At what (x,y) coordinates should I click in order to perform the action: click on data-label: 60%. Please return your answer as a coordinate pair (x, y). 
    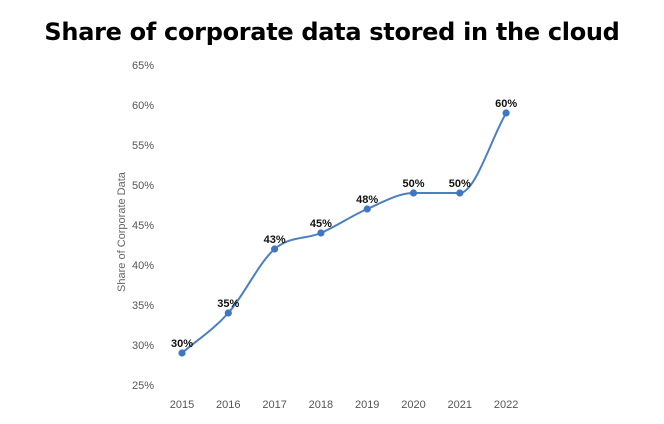
    Looking at the image, I should click on (506, 104).